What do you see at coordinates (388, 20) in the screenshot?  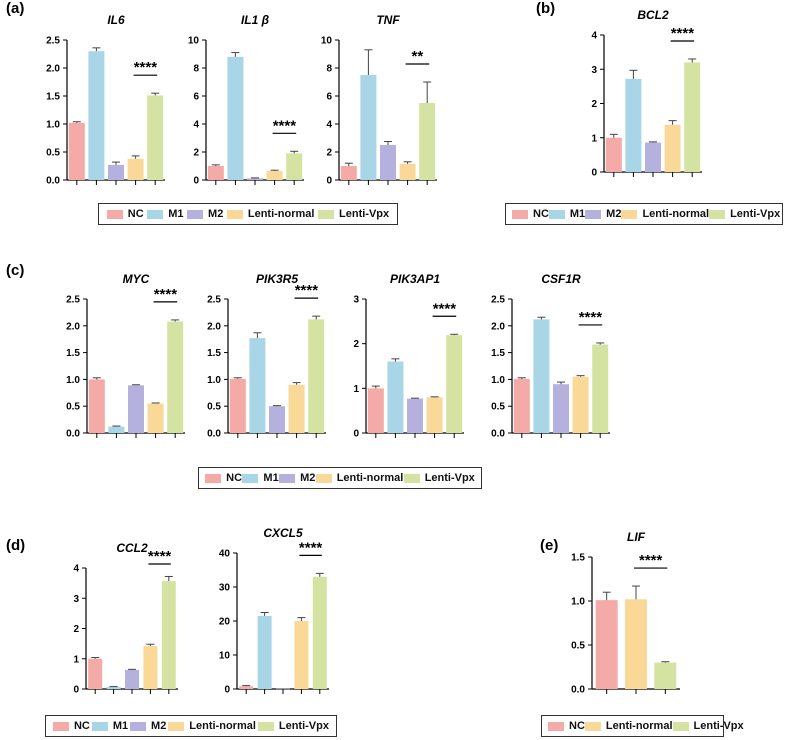 I see `chart-title: TNF` at bounding box center [388, 20].